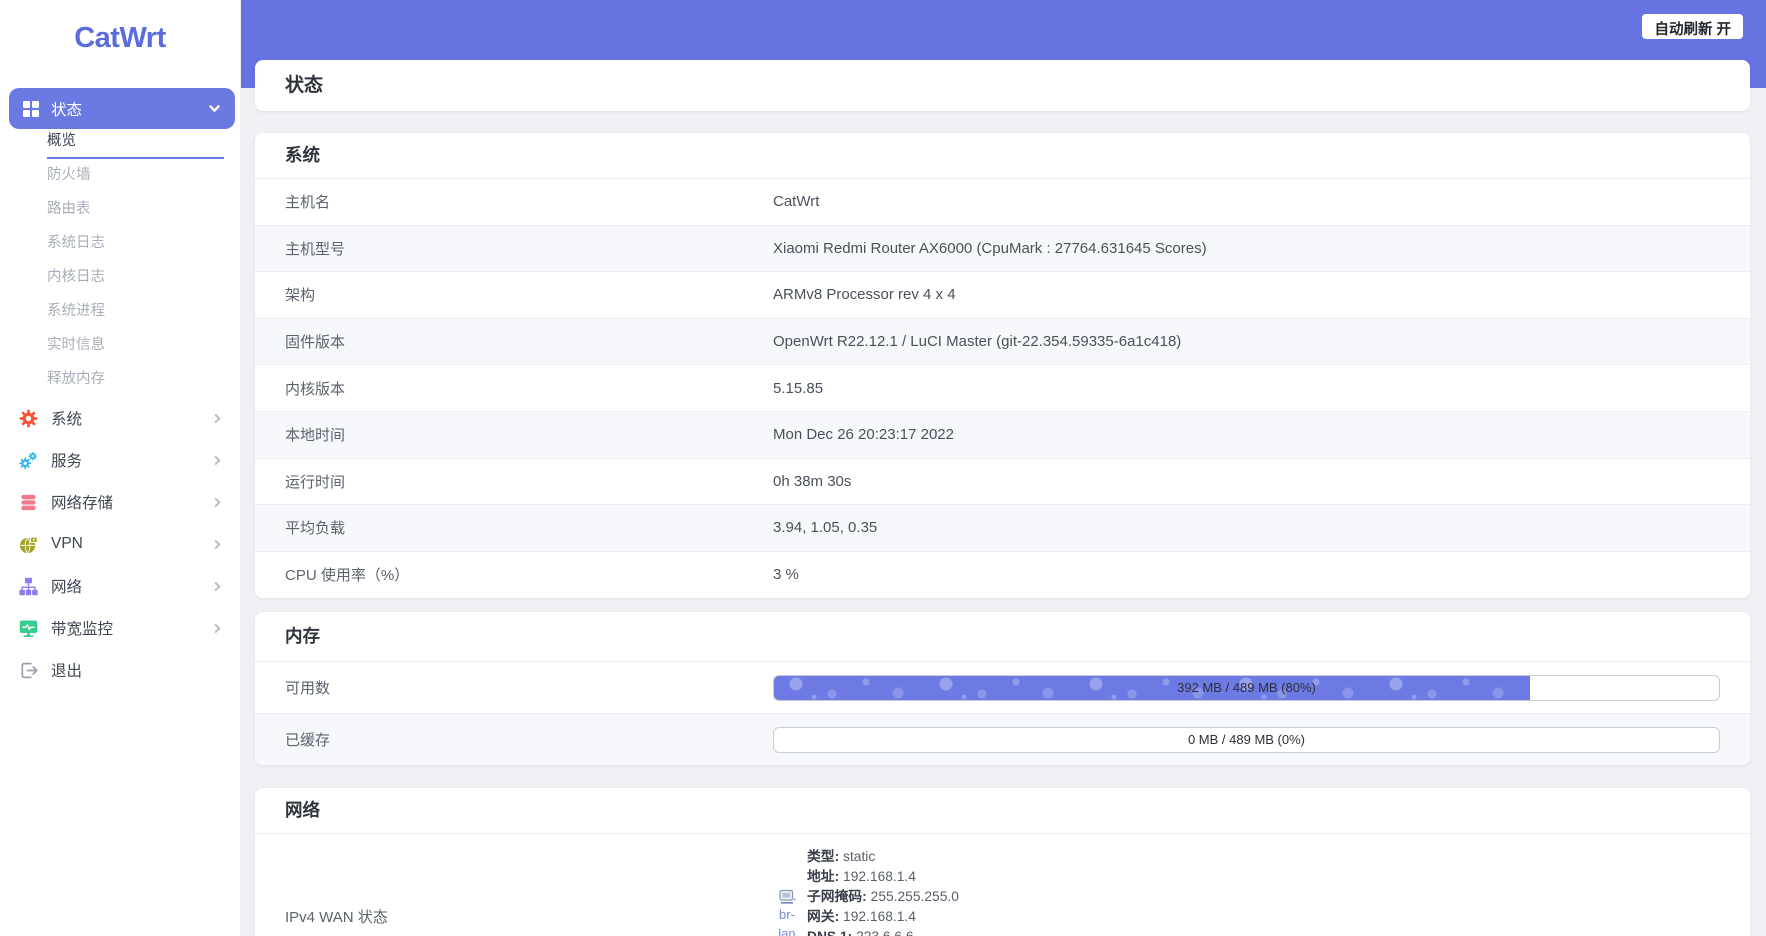 This screenshot has height=936, width=1766. Describe the element at coordinates (787, 914) in the screenshot. I see `interface-name: br-` at that location.